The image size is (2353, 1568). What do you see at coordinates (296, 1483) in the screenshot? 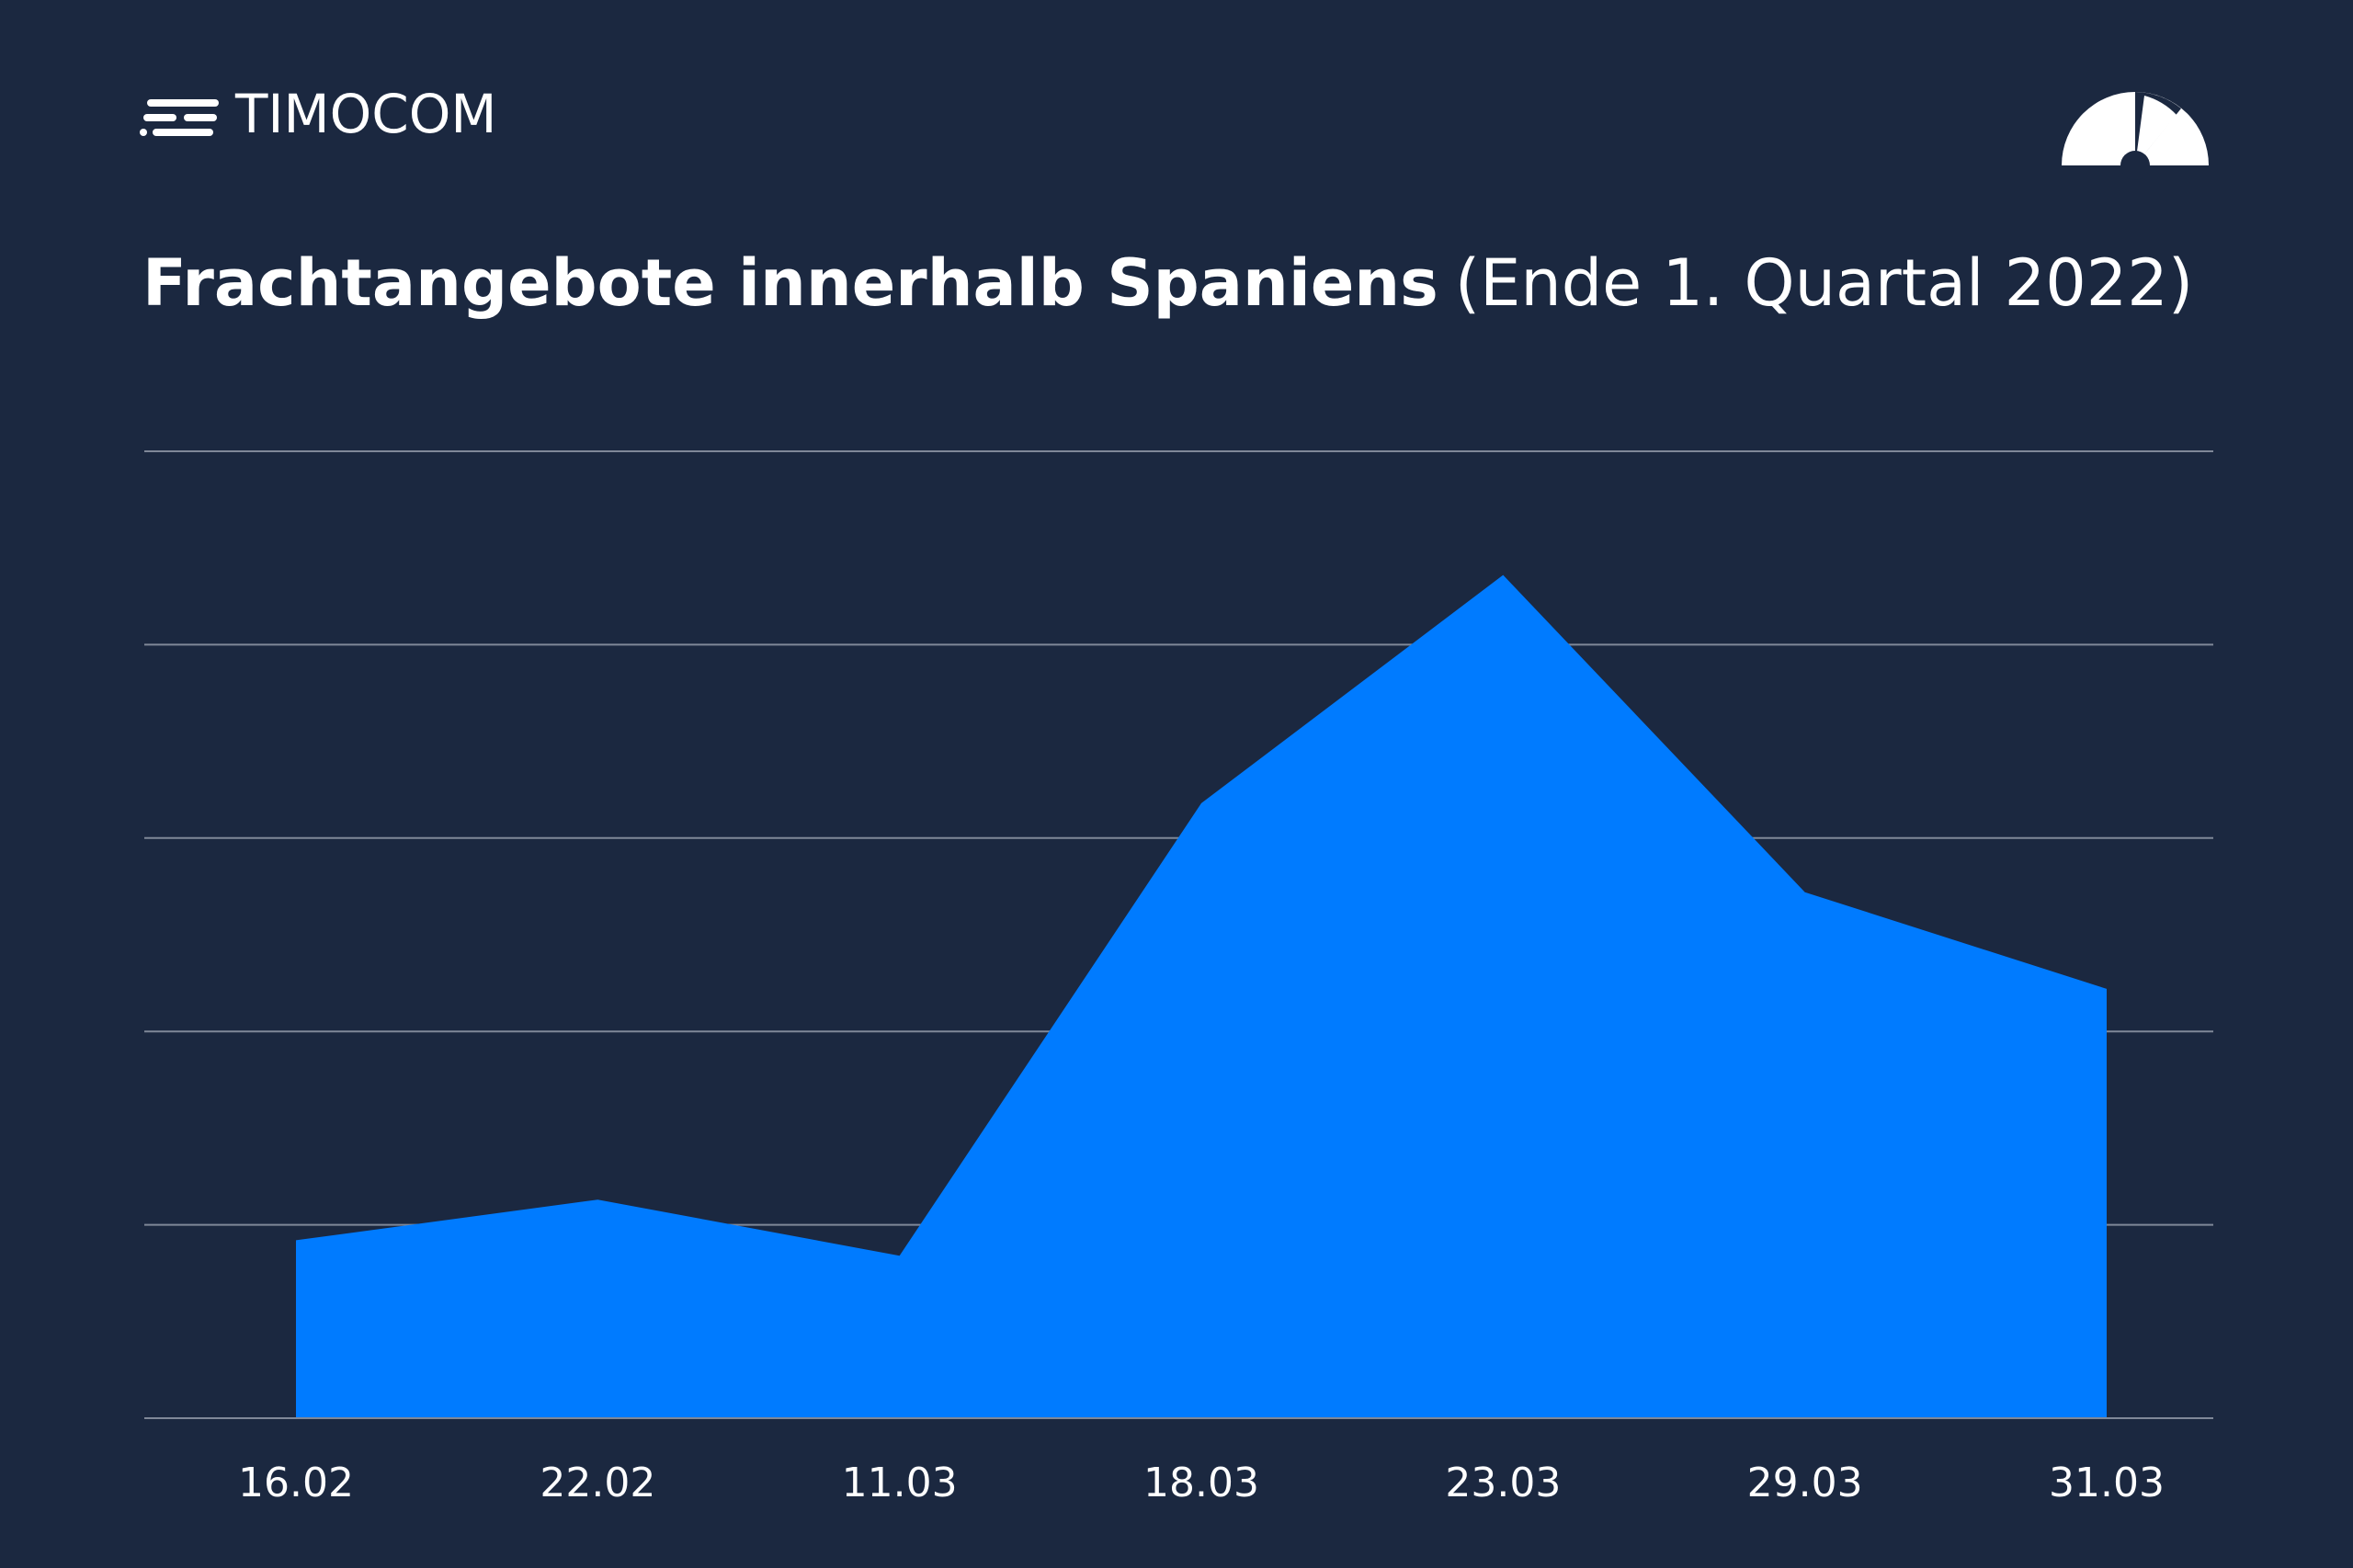
I see `x-tick-label: 16.02` at bounding box center [296, 1483].